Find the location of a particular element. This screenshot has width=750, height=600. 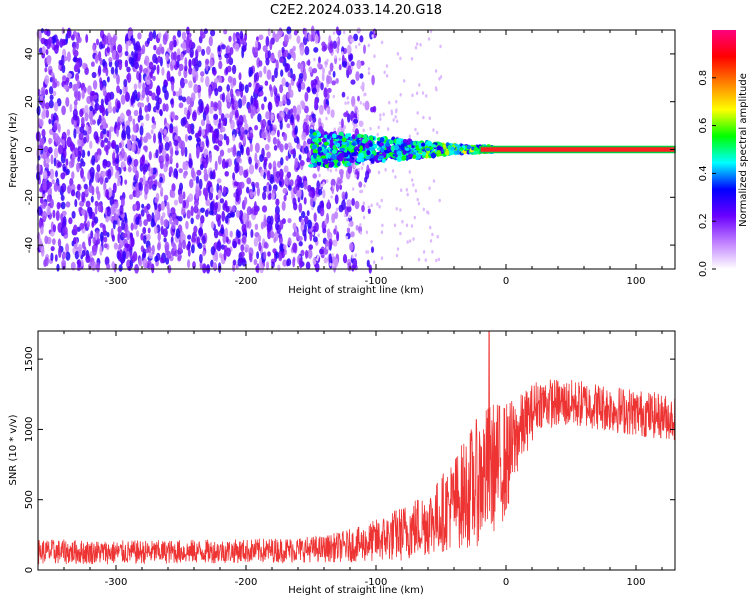

snr-x-tick-label: -200 is located at coordinates (246, 582).